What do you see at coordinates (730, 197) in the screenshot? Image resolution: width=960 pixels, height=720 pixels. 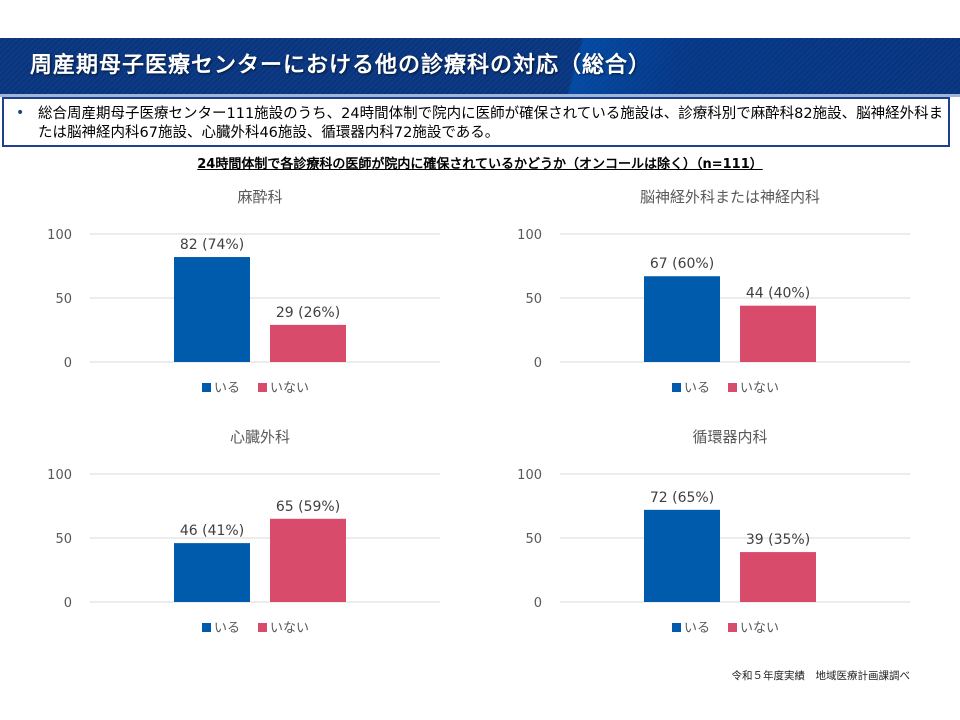 I see `chart-title: 脳神経外科または神経内科` at bounding box center [730, 197].